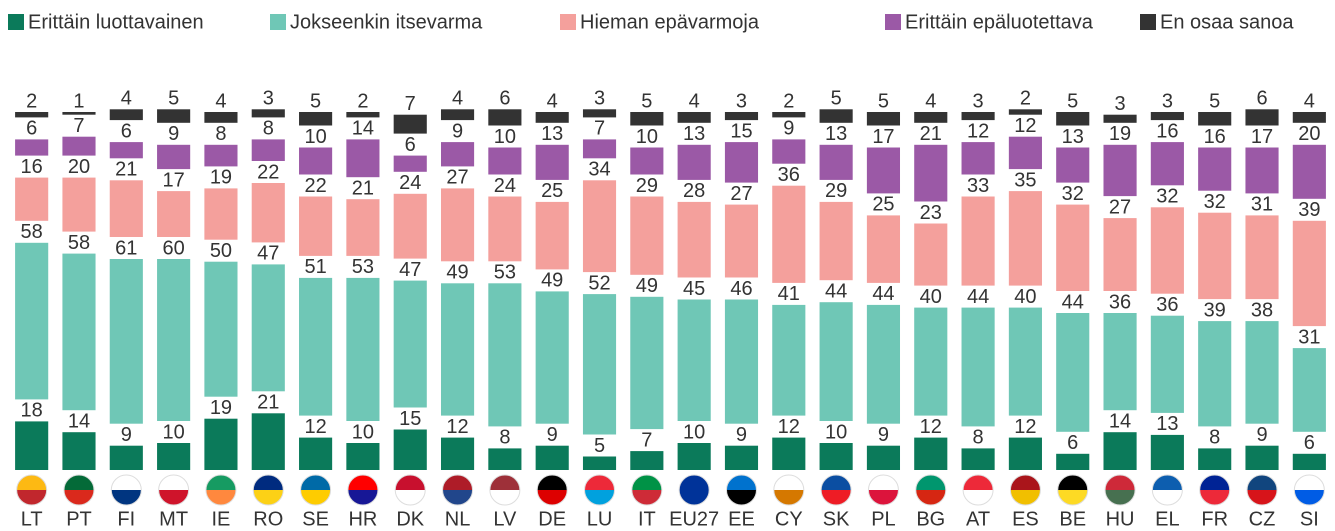  What do you see at coordinates (32, 232) in the screenshot?
I see `value-label: 58` at bounding box center [32, 232].